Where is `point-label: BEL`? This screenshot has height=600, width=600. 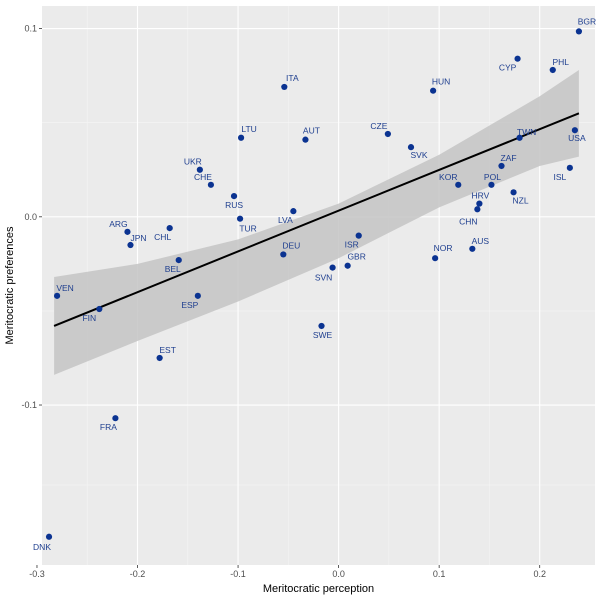
point-label: BEL is located at coordinates (173, 269).